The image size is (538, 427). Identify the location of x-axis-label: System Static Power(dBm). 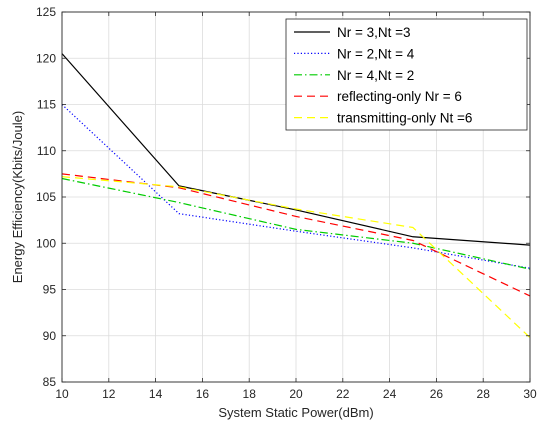
(295, 412).